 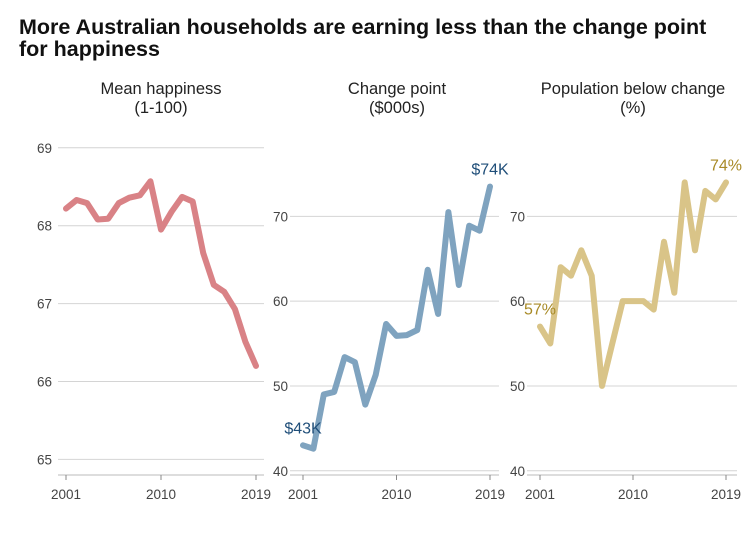 What do you see at coordinates (160, 89) in the screenshot?
I see `panel-title-line1: Mean happiness` at bounding box center [160, 89].